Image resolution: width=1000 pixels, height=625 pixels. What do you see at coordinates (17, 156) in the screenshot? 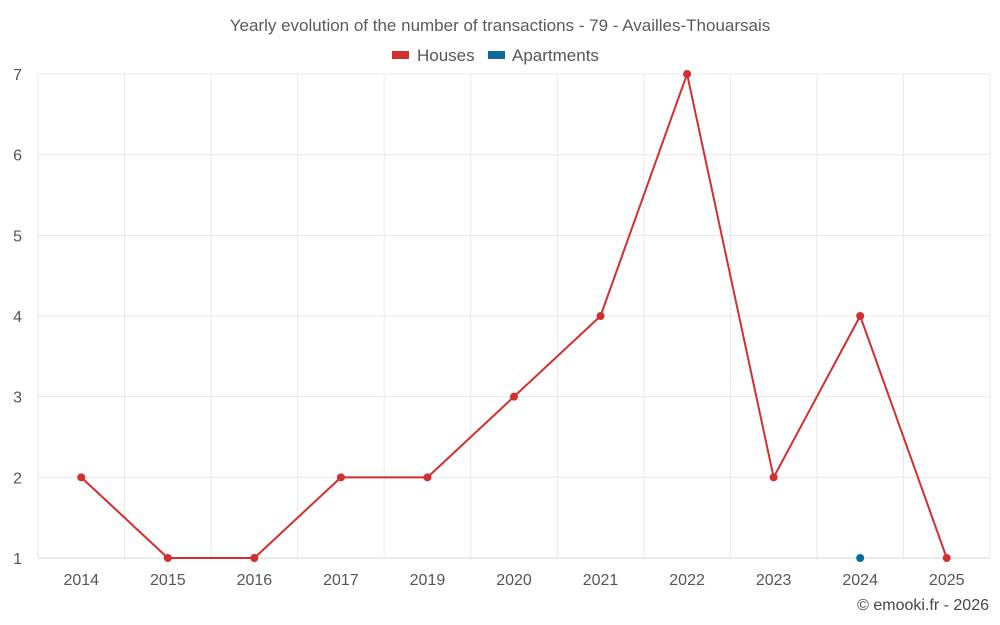
I see `y-tick-label: 6` at bounding box center [17, 156].